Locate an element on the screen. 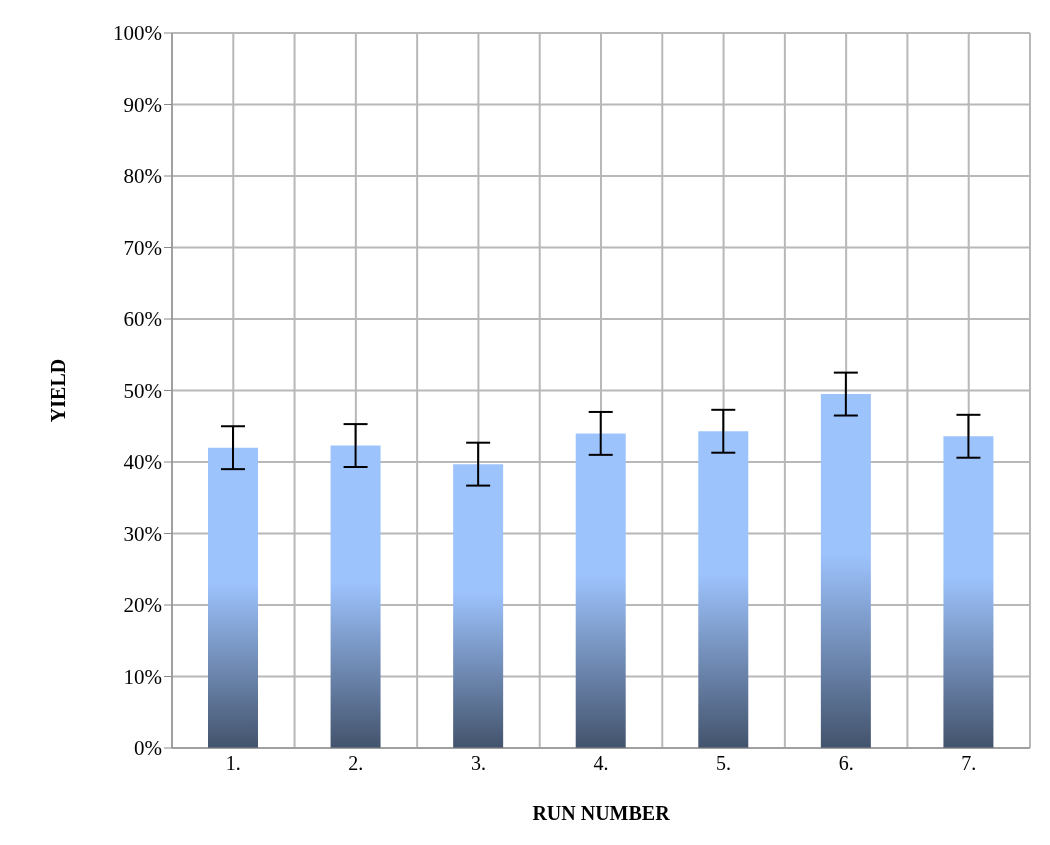  x-tick-label: 2. is located at coordinates (356, 763).